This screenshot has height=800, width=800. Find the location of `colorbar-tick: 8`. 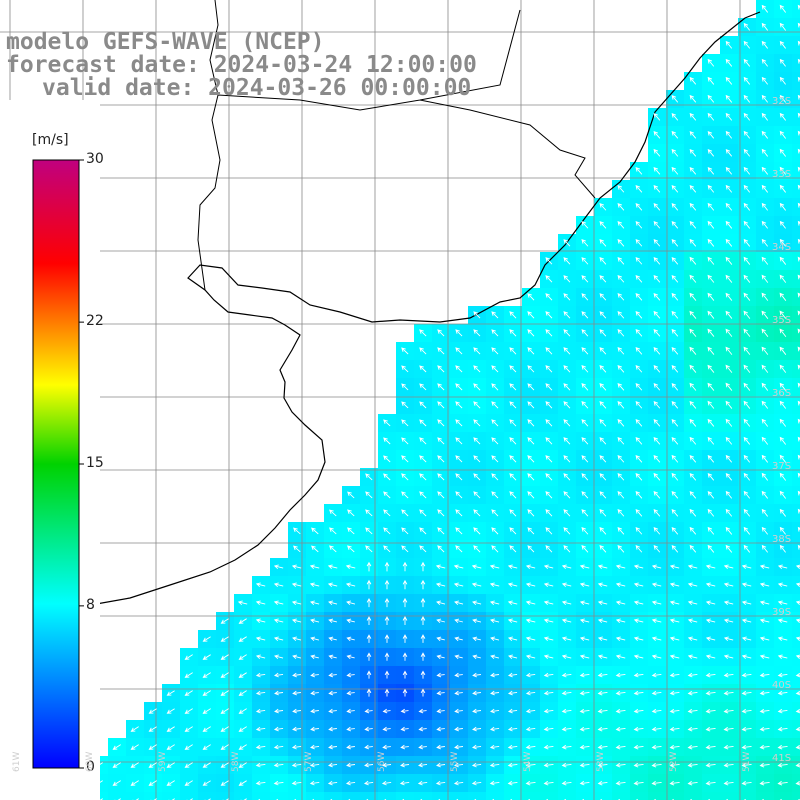

colorbar-tick: 8 is located at coordinates (90, 604).